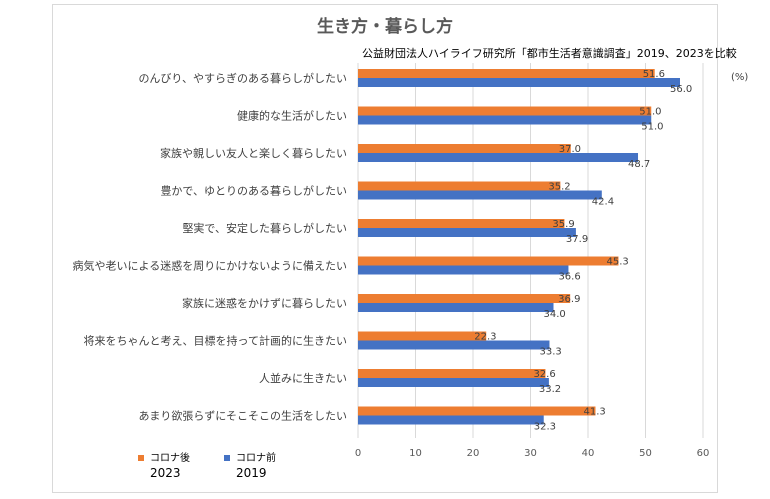 The height and width of the screenshot is (499, 770). Describe the element at coordinates (303, 378) in the screenshot. I see `category-label: 人並みに生きたい` at that location.